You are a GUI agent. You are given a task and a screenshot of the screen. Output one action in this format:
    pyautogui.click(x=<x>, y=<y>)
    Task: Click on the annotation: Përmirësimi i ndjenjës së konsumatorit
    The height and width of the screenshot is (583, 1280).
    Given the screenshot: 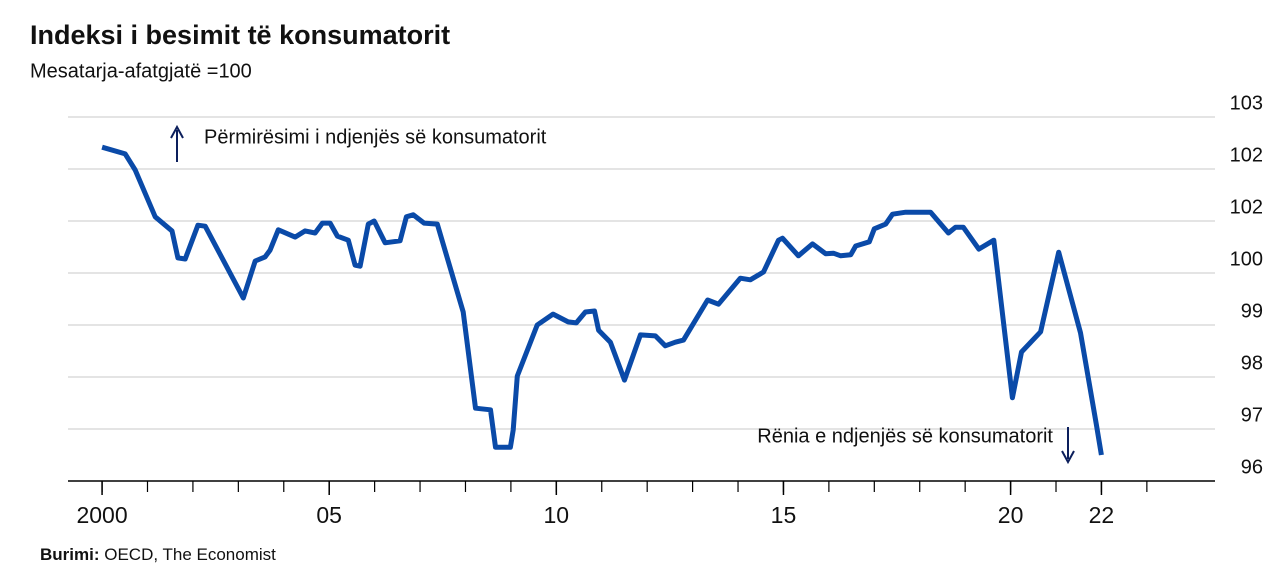 What is the action you would take?
    pyautogui.click(x=375, y=137)
    